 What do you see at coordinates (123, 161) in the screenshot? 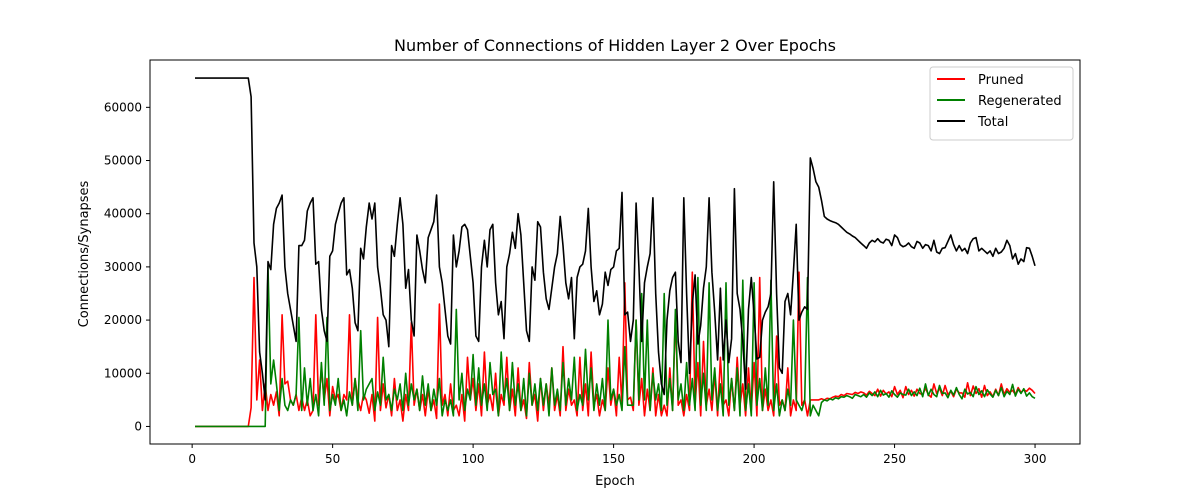
I see `y-tick-label: 50000` at bounding box center [123, 161].